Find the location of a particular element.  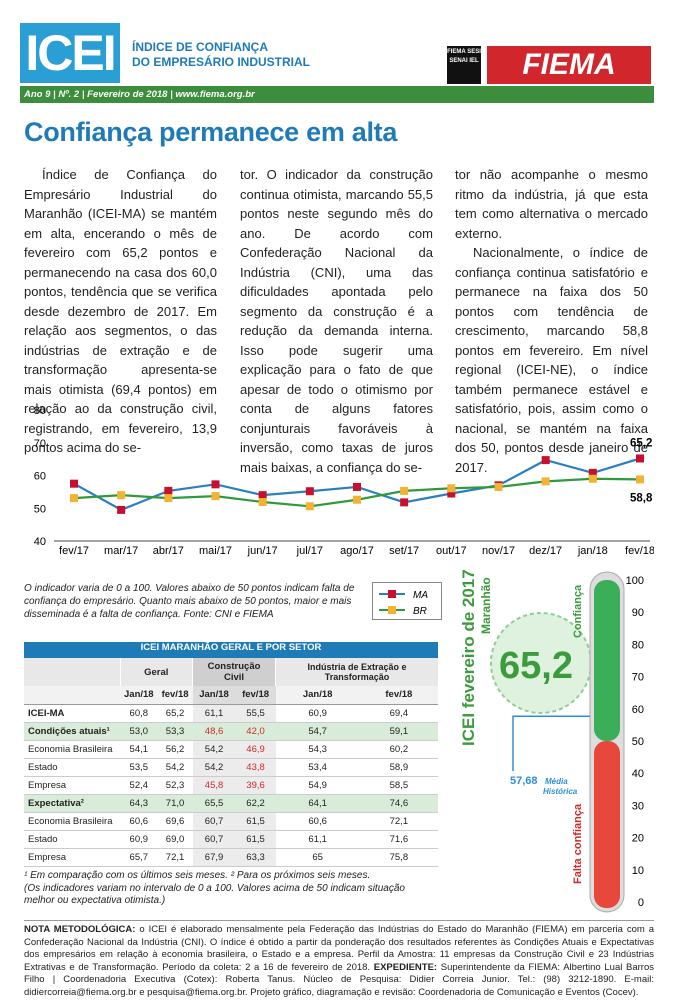

table-row: Empresa 65,7 72,1 67,9 63,3 65 75,8 is located at coordinates (231, 857).